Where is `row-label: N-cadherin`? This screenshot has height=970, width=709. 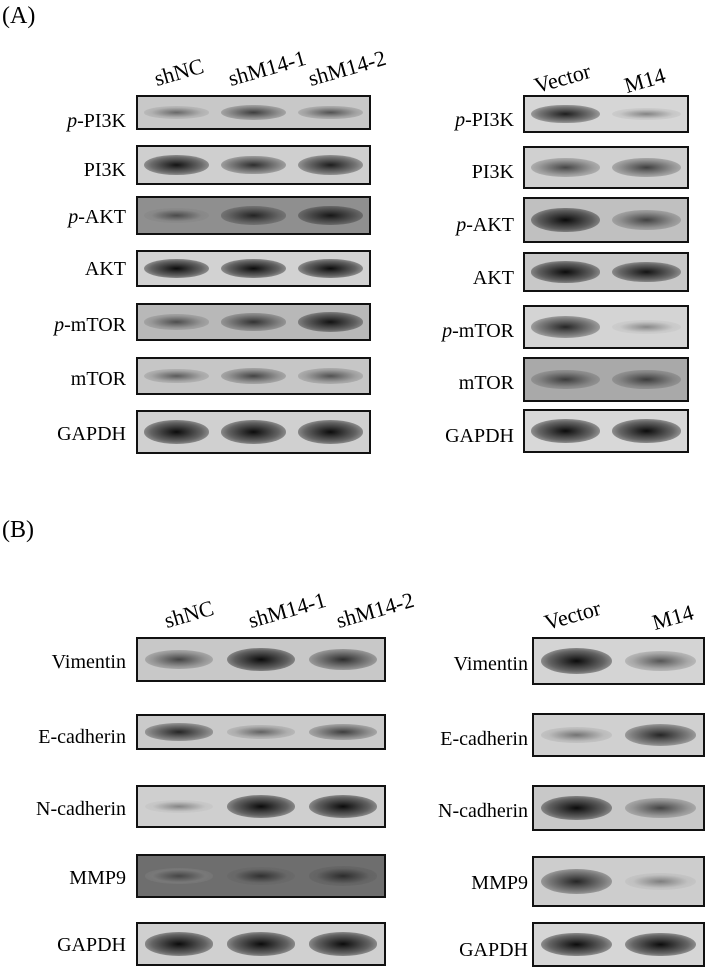
row-label: N-cadherin is located at coordinates (483, 811).